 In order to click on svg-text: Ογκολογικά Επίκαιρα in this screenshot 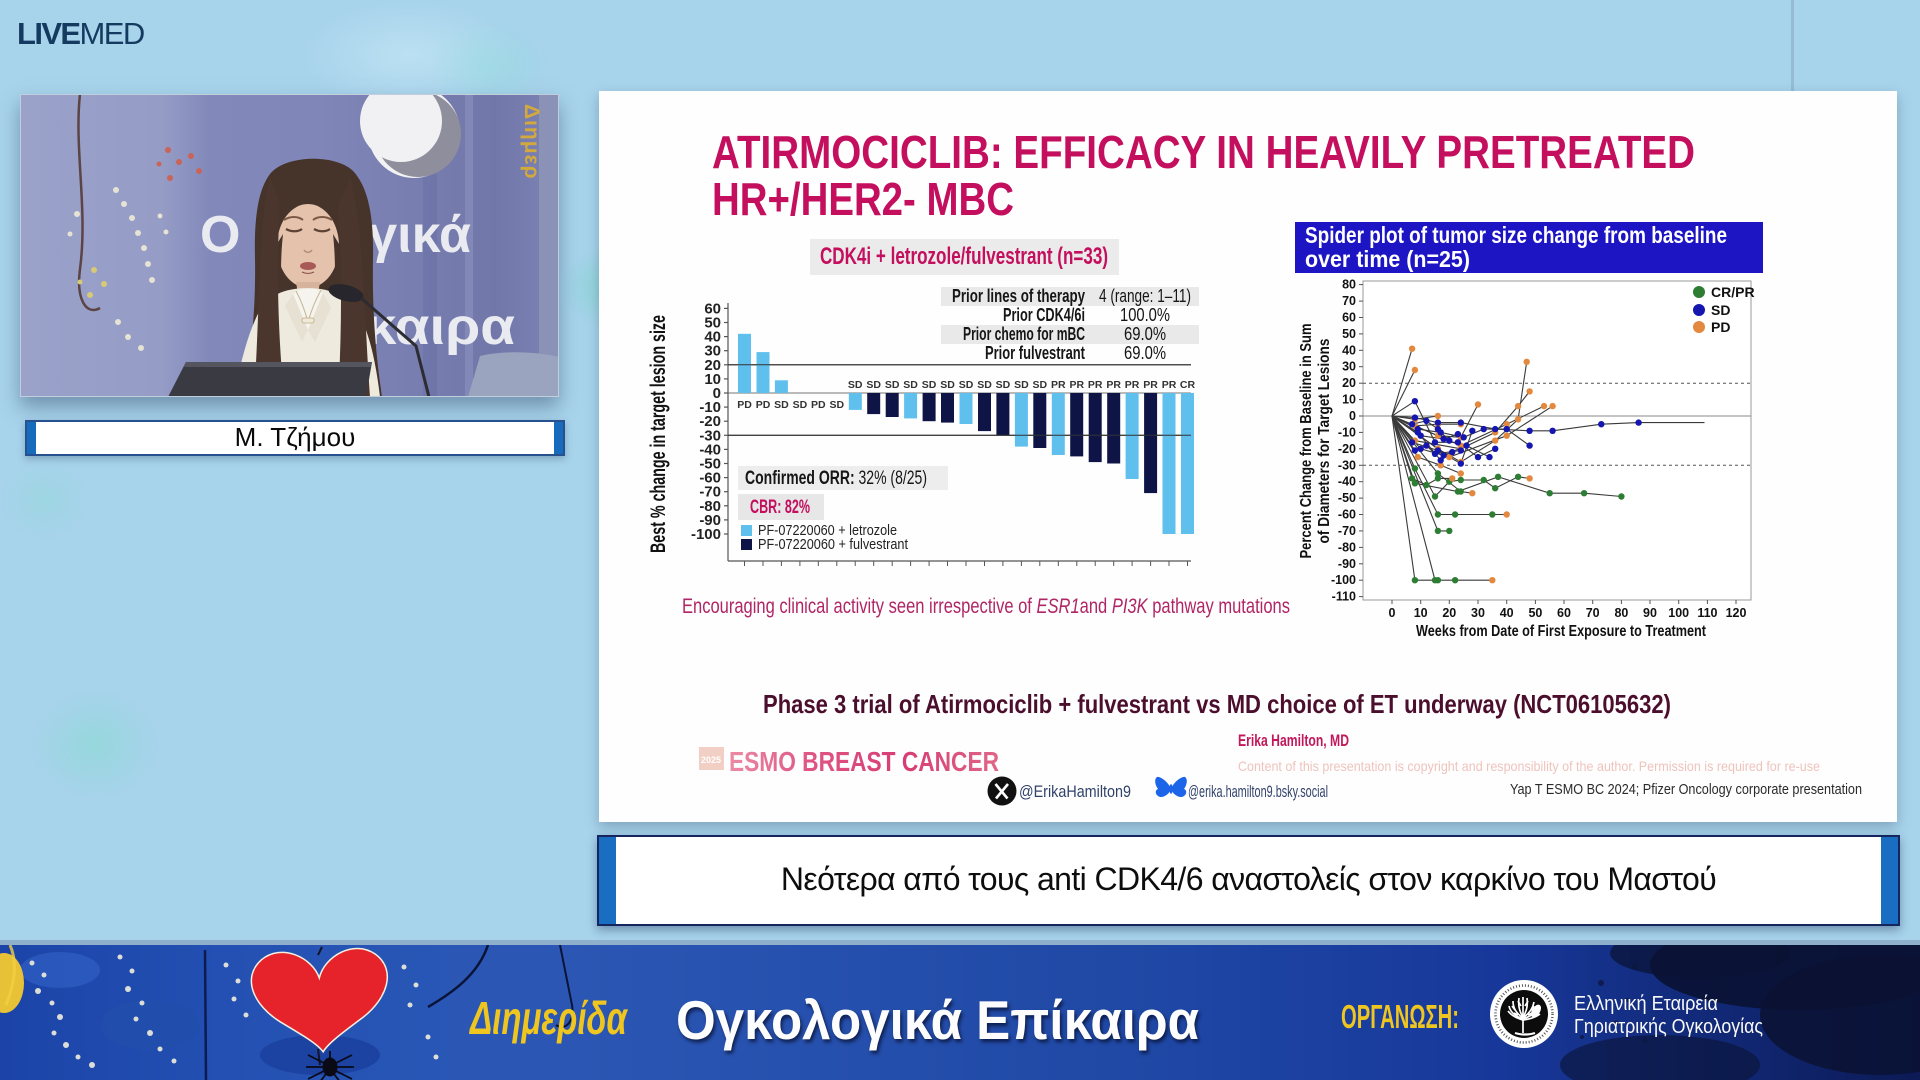, I will do `click(937, 1020)`.